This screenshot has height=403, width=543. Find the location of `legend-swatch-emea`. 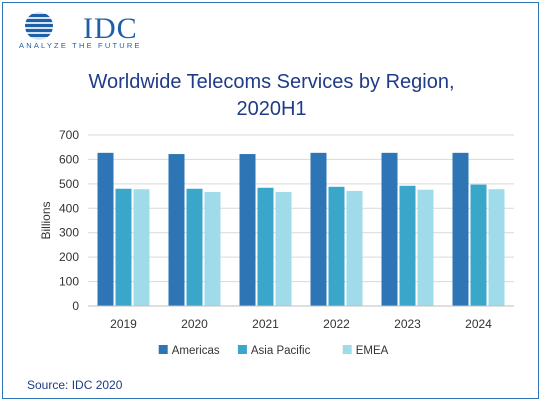

legend-swatch-emea is located at coordinates (347, 349).